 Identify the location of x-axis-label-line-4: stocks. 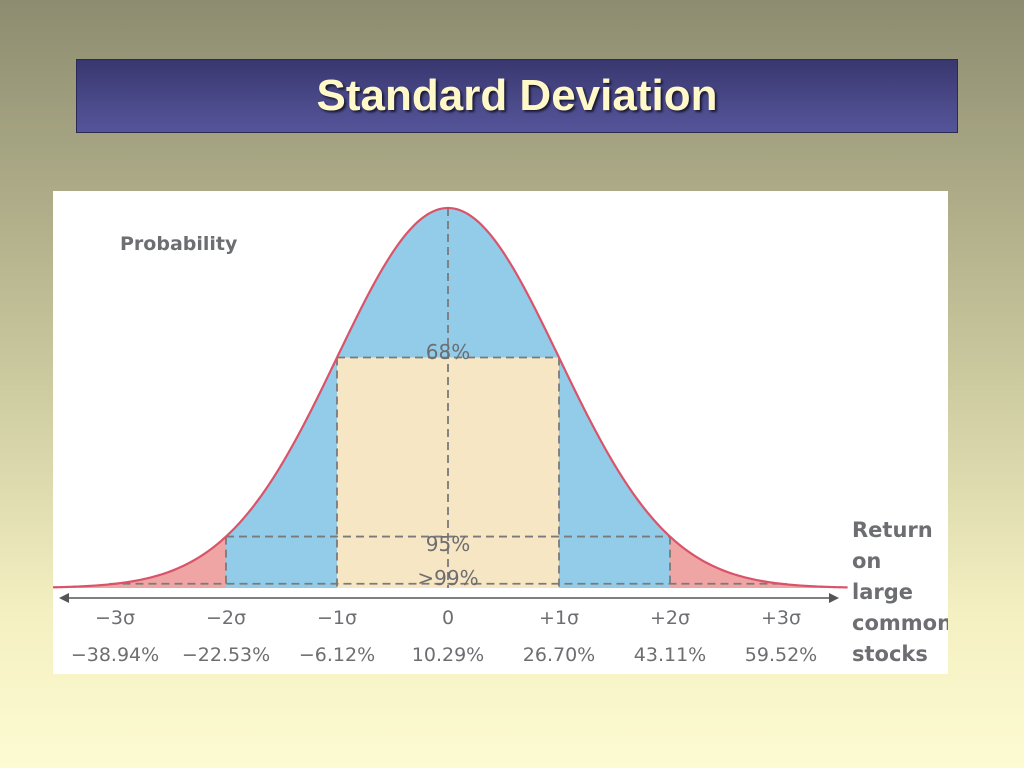
(890, 654).